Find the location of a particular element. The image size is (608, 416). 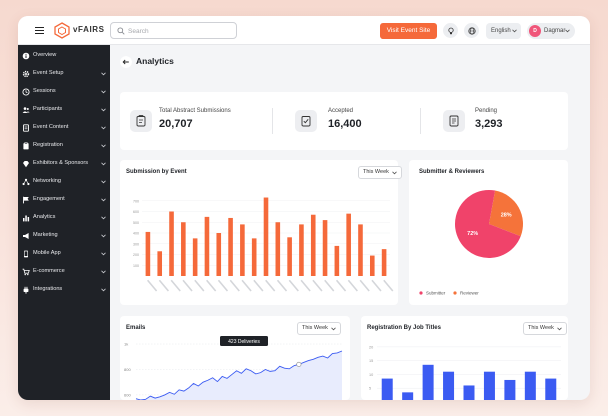

sidebar-item-mobile-app: Mobile App is located at coordinates (64, 254).